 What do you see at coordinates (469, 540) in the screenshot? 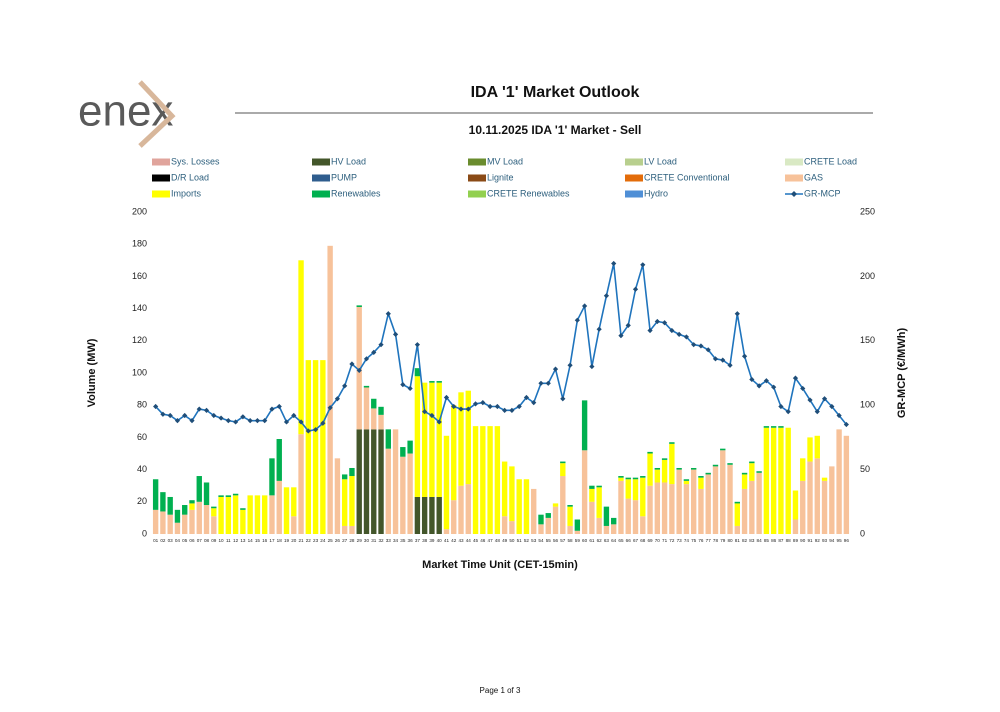
I see `x-tick-label: 44` at bounding box center [469, 540].